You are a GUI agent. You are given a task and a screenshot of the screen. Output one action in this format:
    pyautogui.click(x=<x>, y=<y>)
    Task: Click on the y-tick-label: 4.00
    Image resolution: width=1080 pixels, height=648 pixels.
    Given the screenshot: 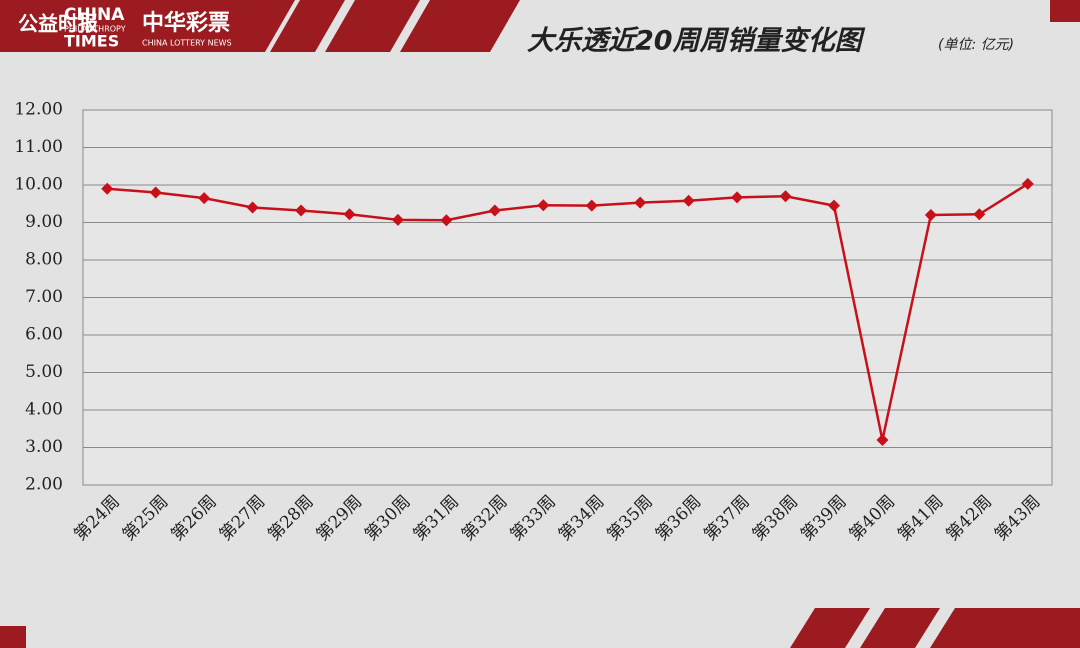 What is the action you would take?
    pyautogui.click(x=44, y=410)
    